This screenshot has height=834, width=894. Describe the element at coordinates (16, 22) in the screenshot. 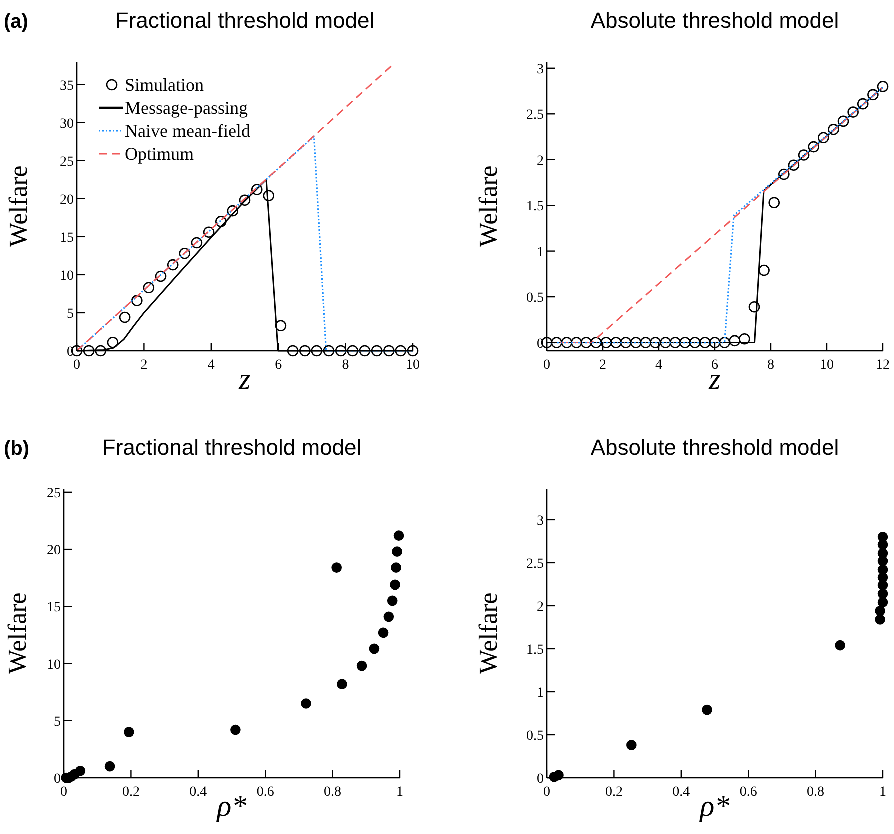

I see `text: (a)` at that location.